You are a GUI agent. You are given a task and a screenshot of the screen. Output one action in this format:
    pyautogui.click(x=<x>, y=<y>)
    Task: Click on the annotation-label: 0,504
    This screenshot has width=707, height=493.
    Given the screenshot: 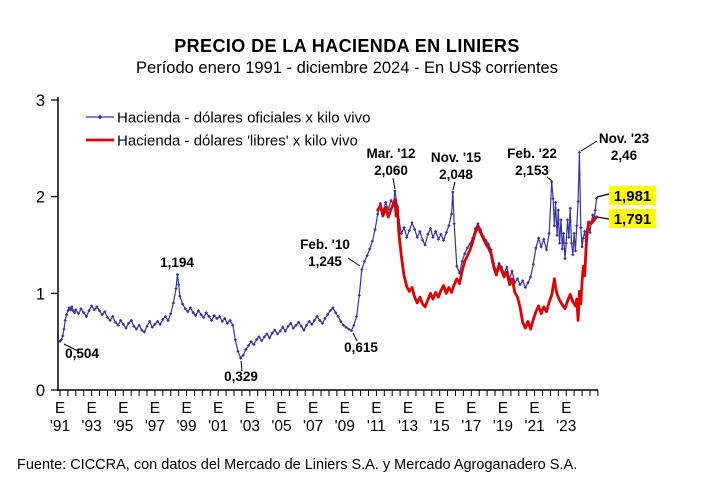 What is the action you would take?
    pyautogui.click(x=82, y=353)
    